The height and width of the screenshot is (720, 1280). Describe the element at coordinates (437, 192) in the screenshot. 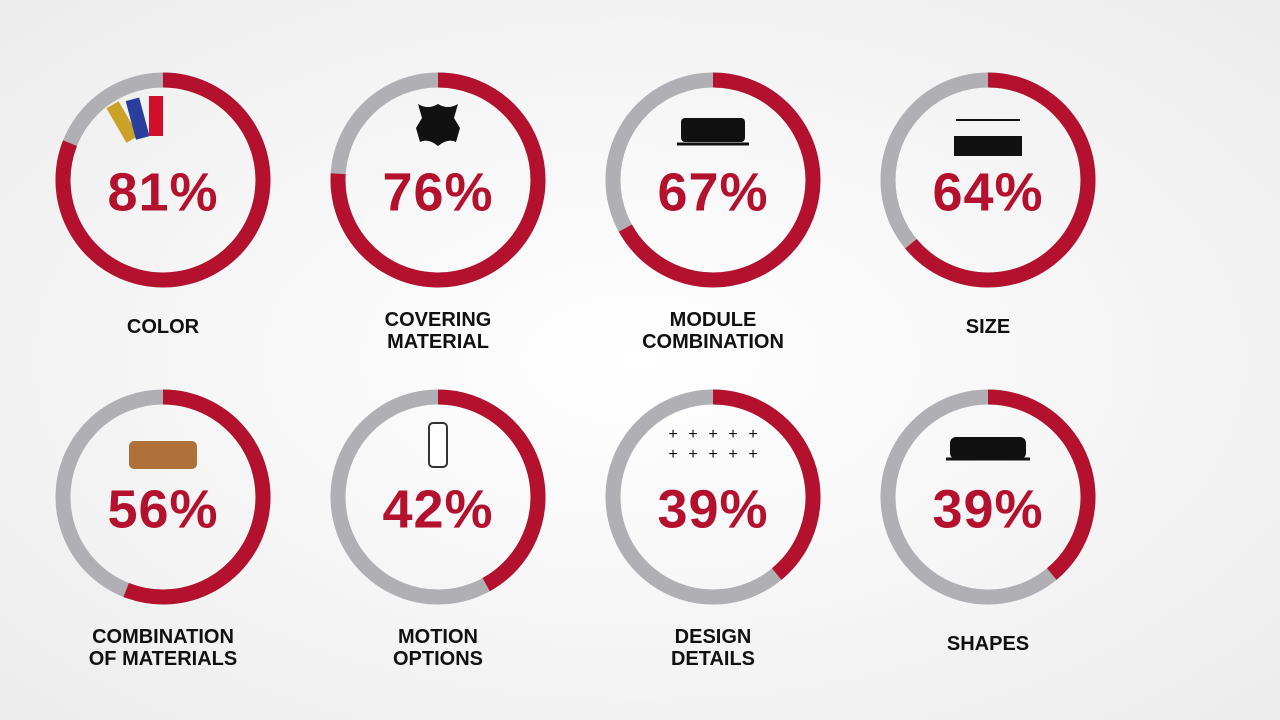

I see `value-label: 76%` at that location.